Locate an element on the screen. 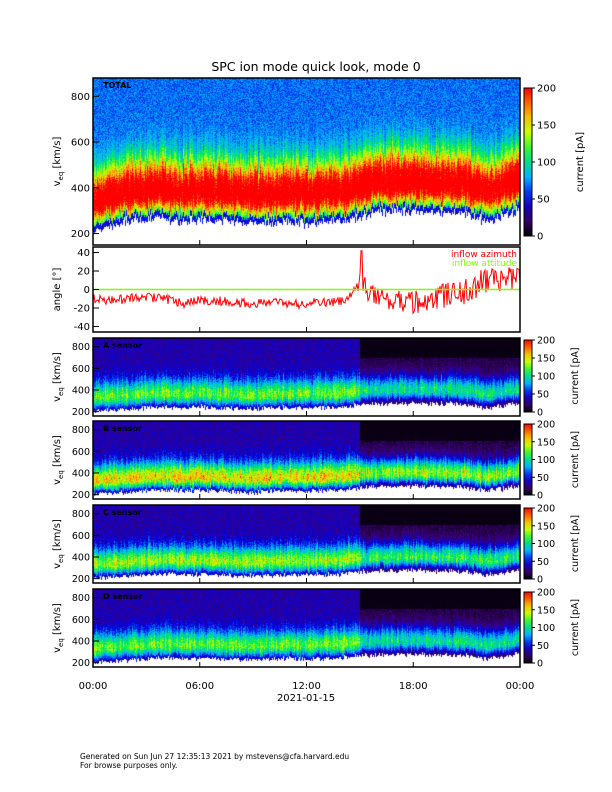 This screenshot has width=612, height=792. y-tick-label: 0 is located at coordinates (87, 290).